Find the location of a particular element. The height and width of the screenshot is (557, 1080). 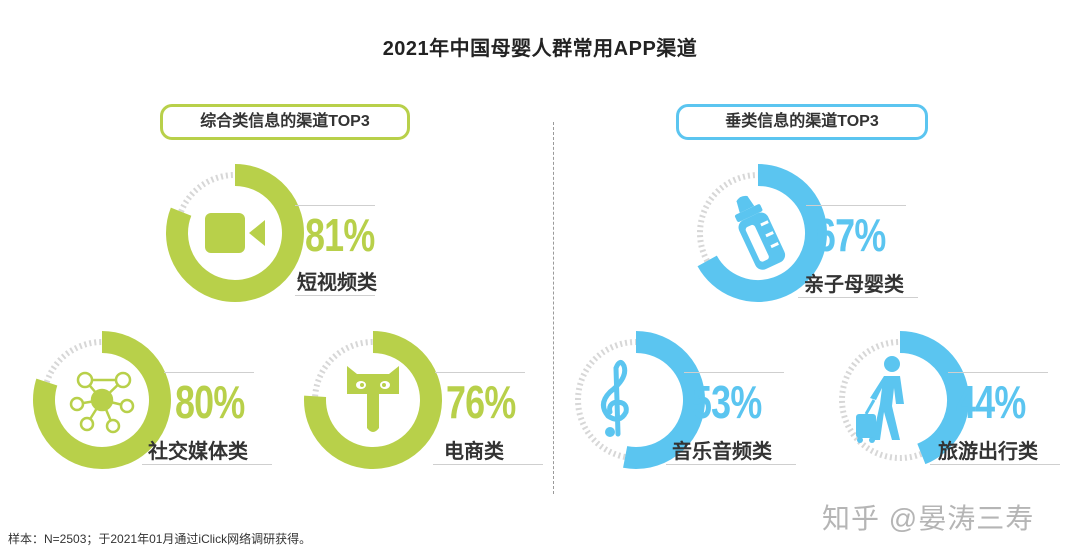

donut-arc-baby-bottle is located at coordinates (762, 233).